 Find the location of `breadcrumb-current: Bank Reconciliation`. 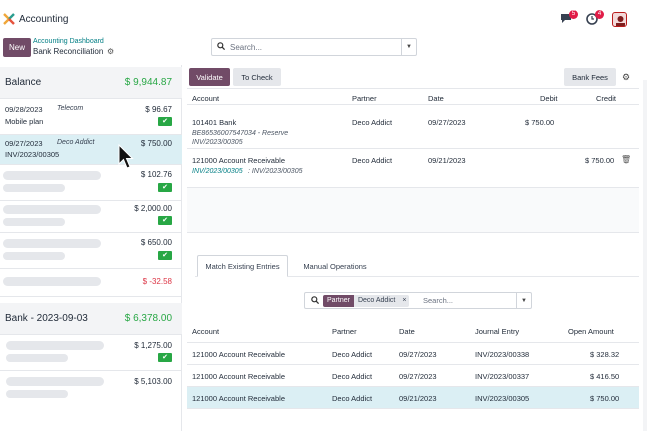

breadcrumb-current: Bank Reconciliation is located at coordinates (68, 51).